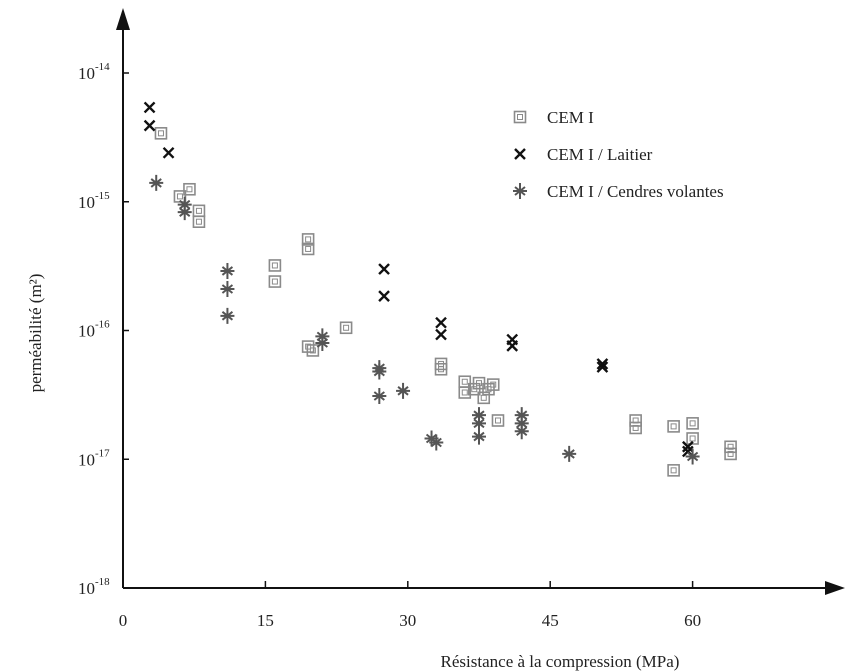  What do you see at coordinates (123, 620) in the screenshot?
I see `x-tick-label: 0` at bounding box center [123, 620].